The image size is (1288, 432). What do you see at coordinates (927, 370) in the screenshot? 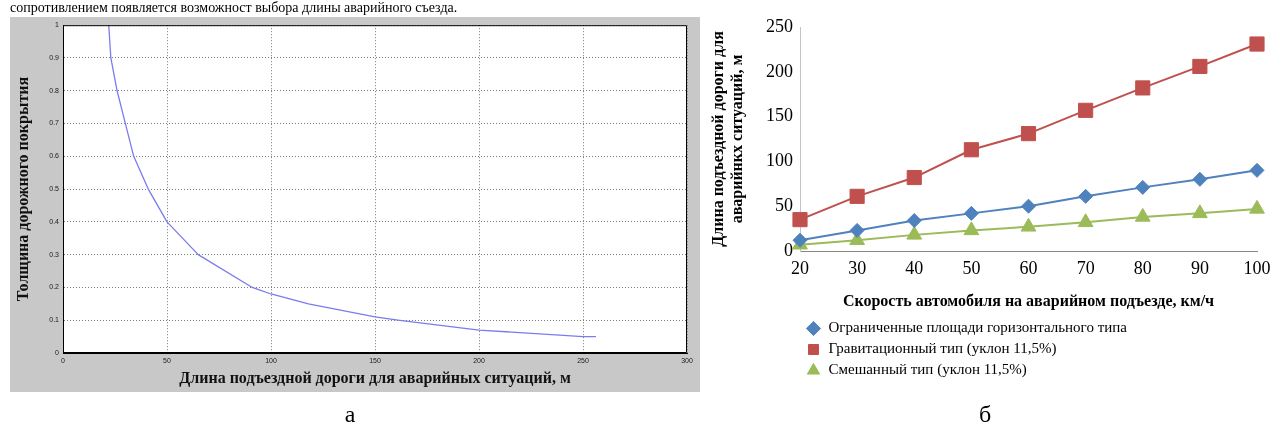
I see `legend-label: Смешанный тип (уклон 11,5%)` at bounding box center [927, 370].